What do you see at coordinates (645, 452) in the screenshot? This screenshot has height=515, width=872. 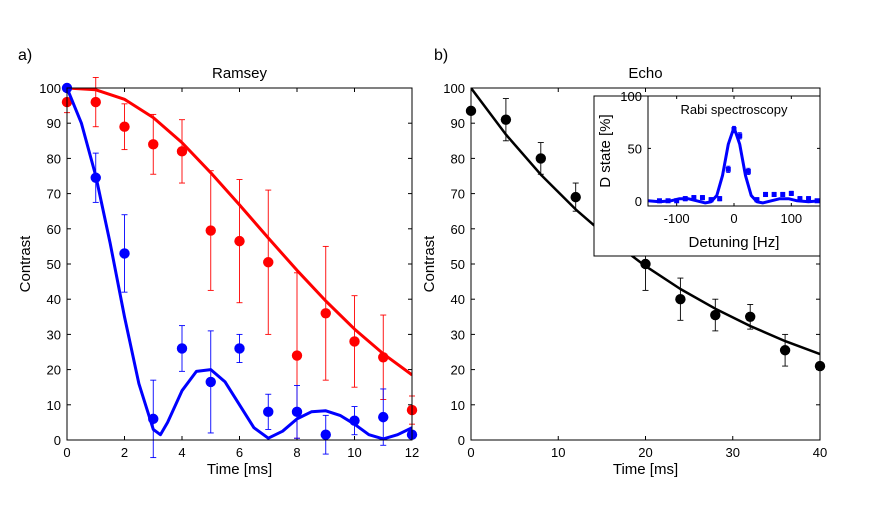 I see `x-tick-label: 20` at bounding box center [645, 452].